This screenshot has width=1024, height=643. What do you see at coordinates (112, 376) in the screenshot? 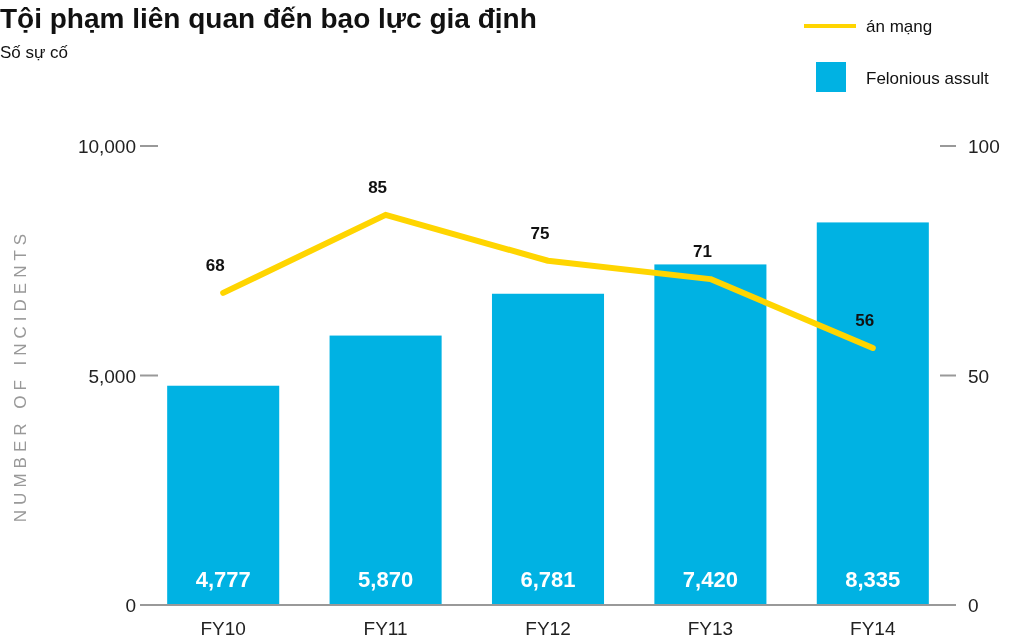
I see `y-tick-label: 5,000` at bounding box center [112, 376].